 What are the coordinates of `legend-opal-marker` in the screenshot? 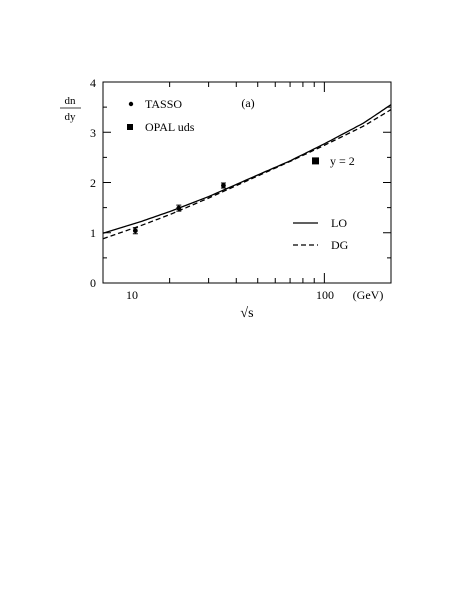 It's located at (130, 127).